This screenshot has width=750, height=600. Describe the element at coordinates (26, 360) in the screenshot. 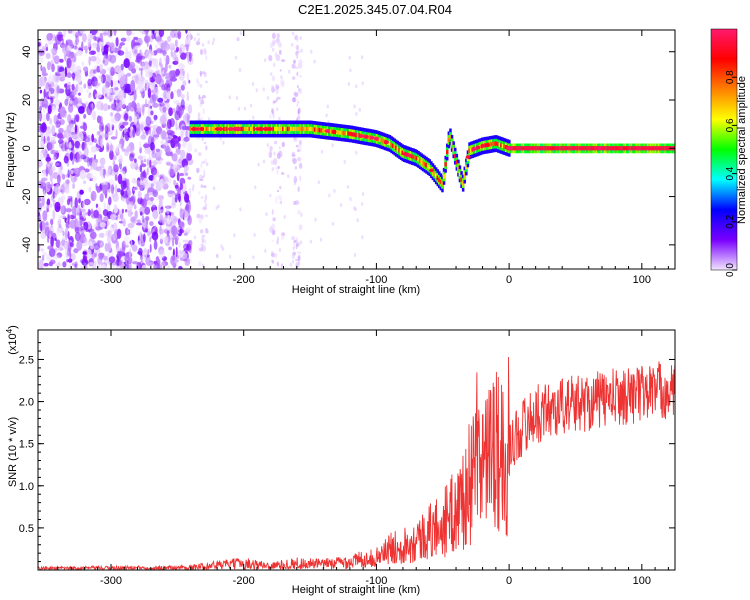

I see `y-tick-label: 2.5` at that location.